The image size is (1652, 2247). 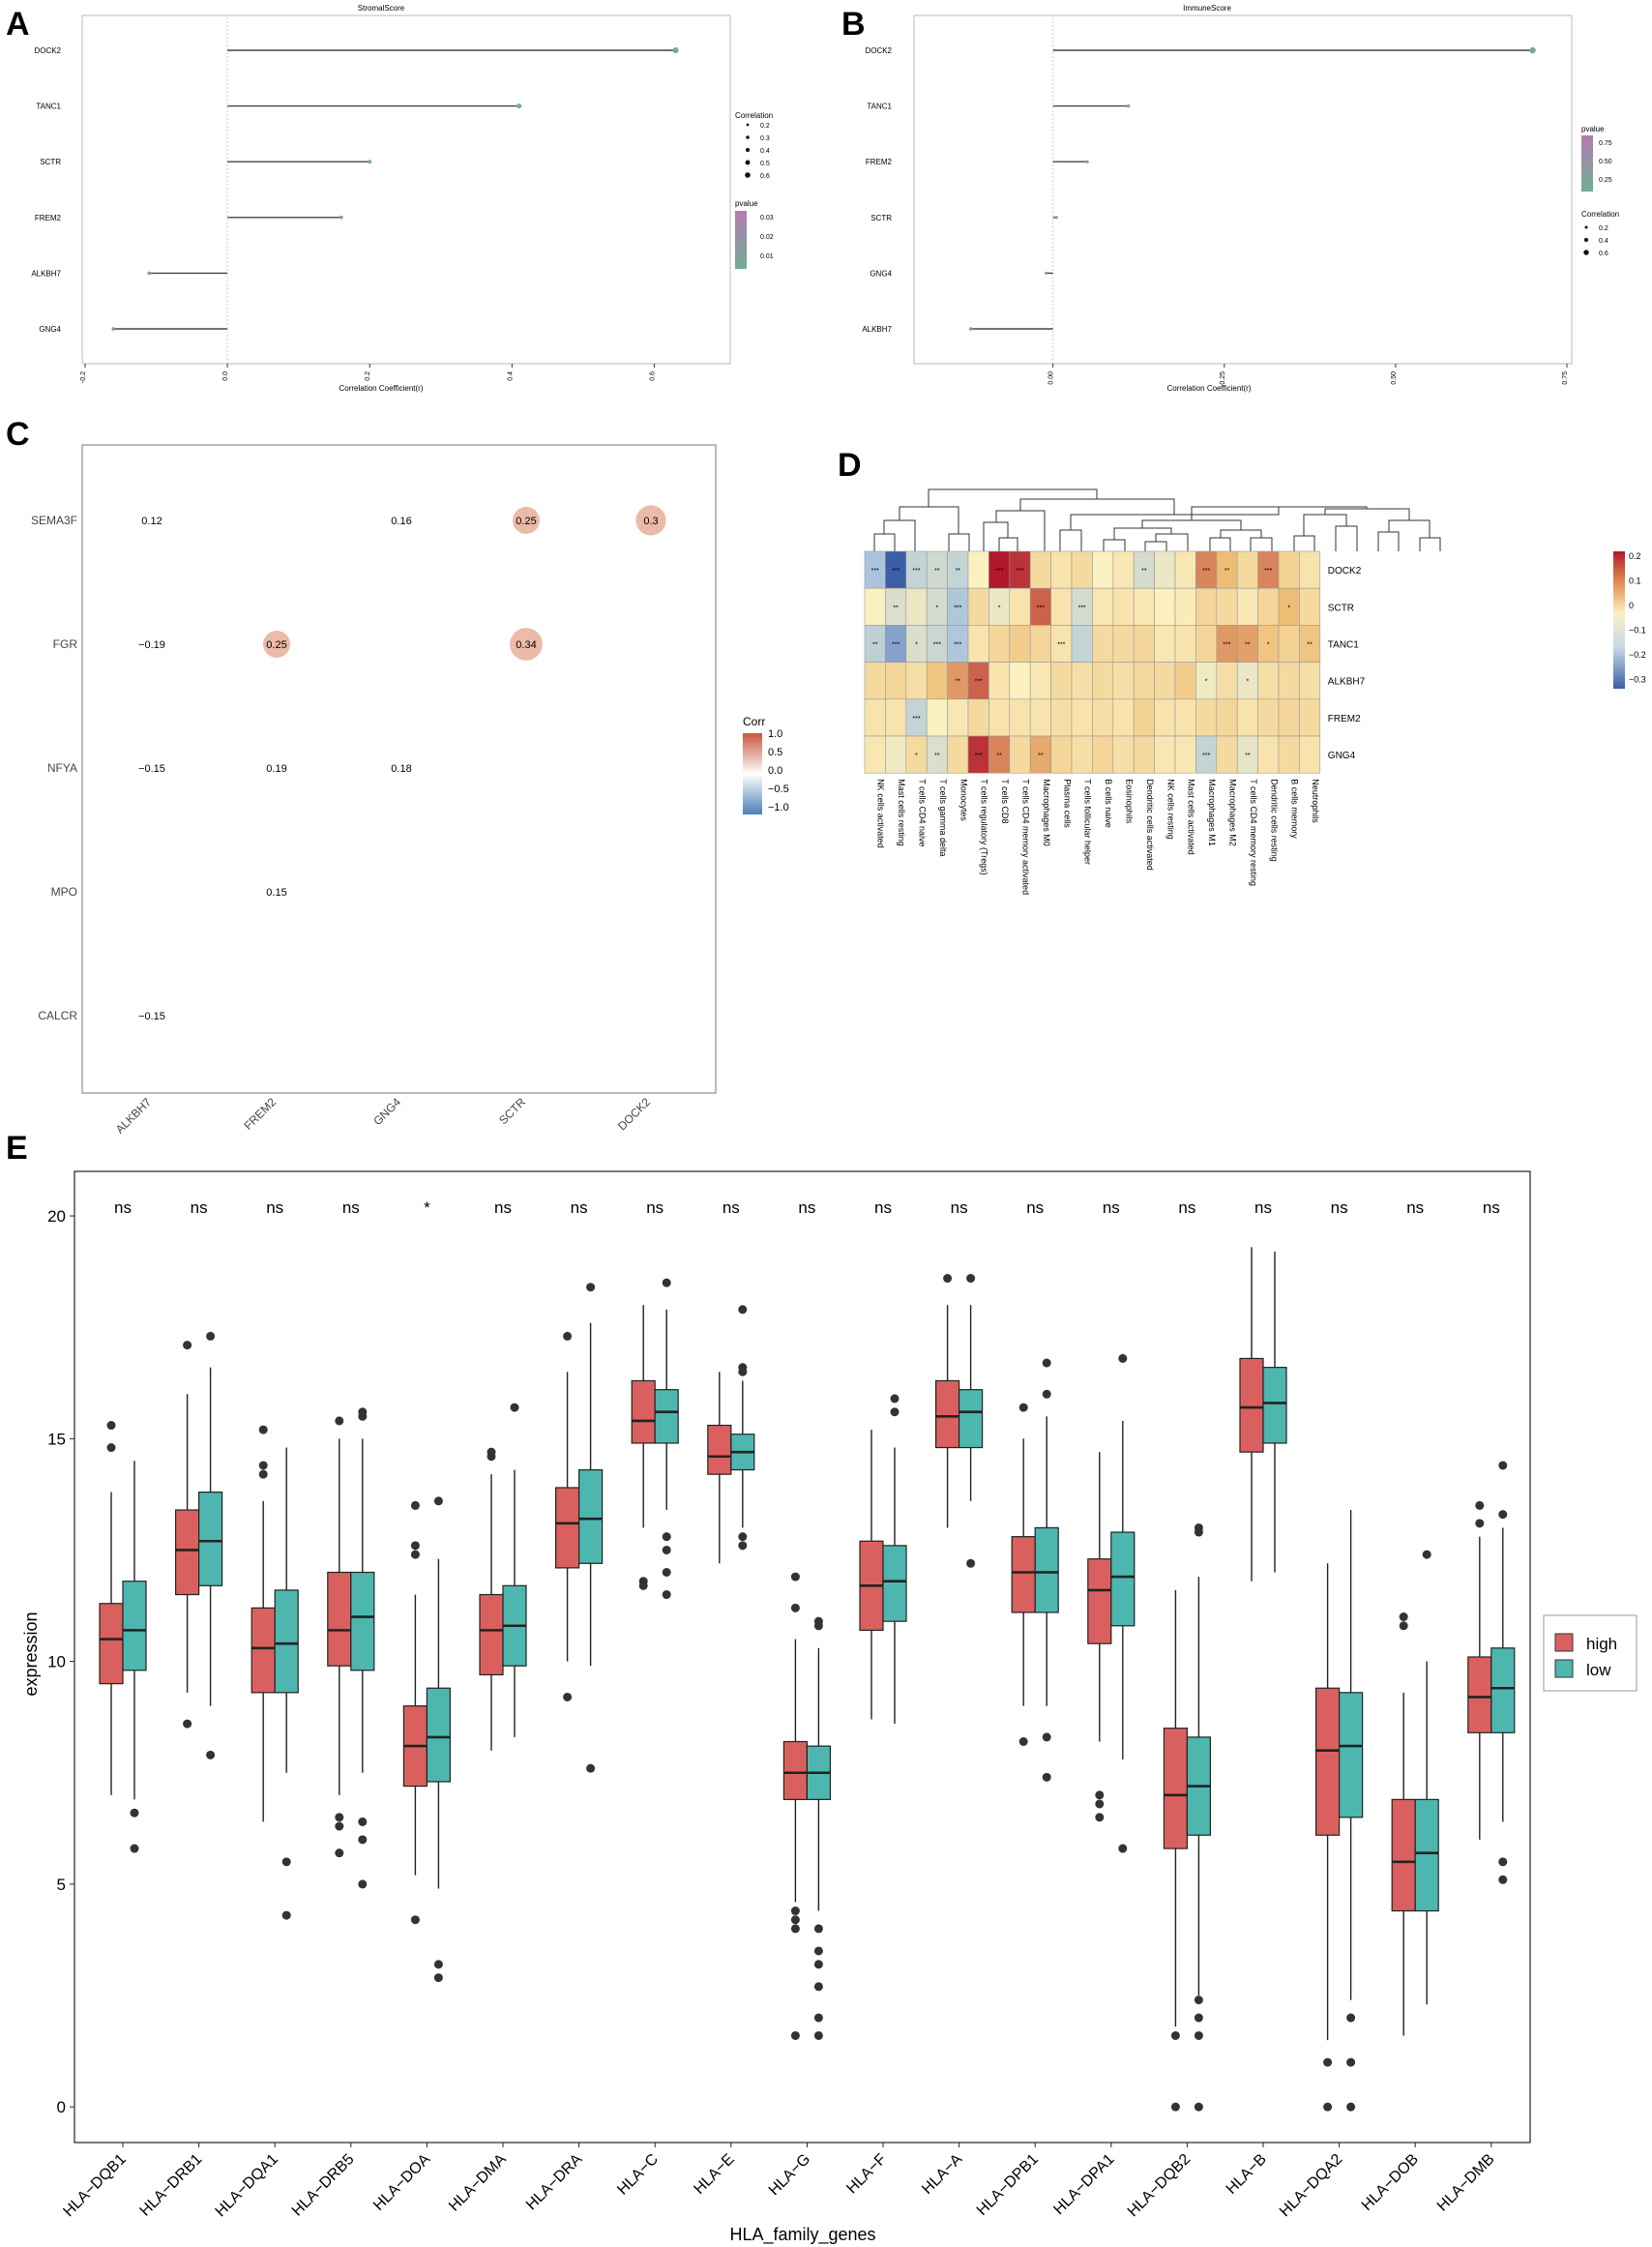 What do you see at coordinates (47, 51) in the screenshot?
I see `gene-label: DOCK2` at bounding box center [47, 51].